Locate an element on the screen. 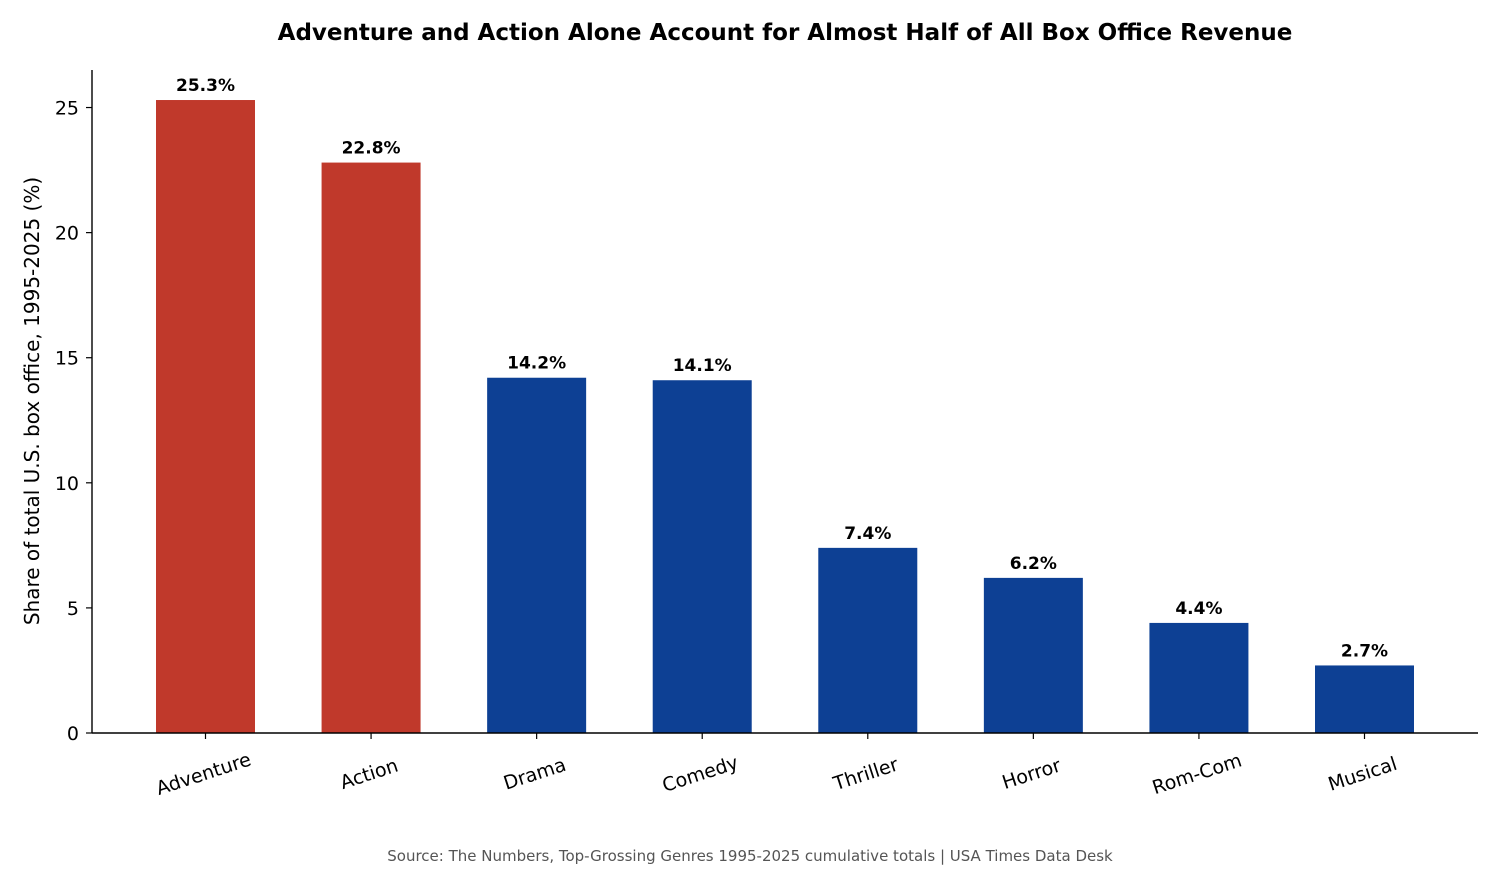 The image size is (1500, 870). x-tick-label: Thriller is located at coordinates (865, 774).